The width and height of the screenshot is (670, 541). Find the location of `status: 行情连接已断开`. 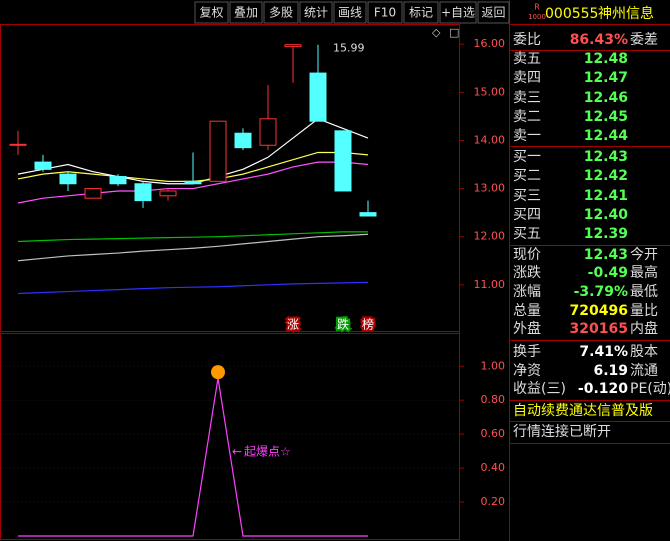

status: 行情连接已断开 is located at coordinates (562, 431).